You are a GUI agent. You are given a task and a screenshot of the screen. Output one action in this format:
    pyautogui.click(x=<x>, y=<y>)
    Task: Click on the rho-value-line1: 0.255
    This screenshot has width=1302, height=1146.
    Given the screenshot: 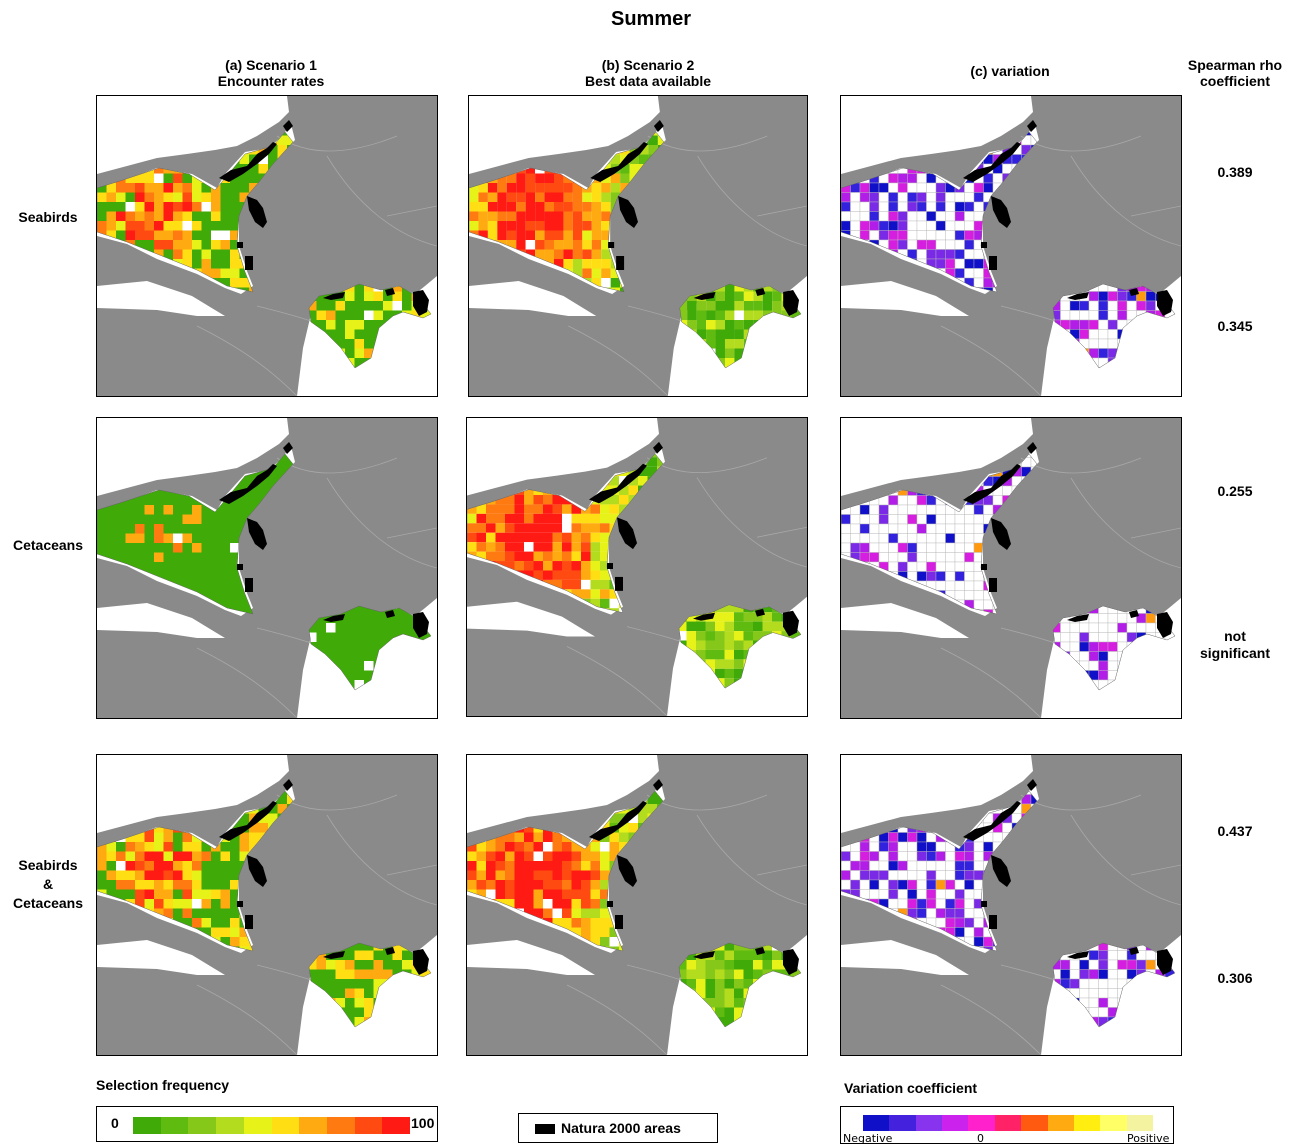 What is the action you would take?
    pyautogui.click(x=1235, y=491)
    